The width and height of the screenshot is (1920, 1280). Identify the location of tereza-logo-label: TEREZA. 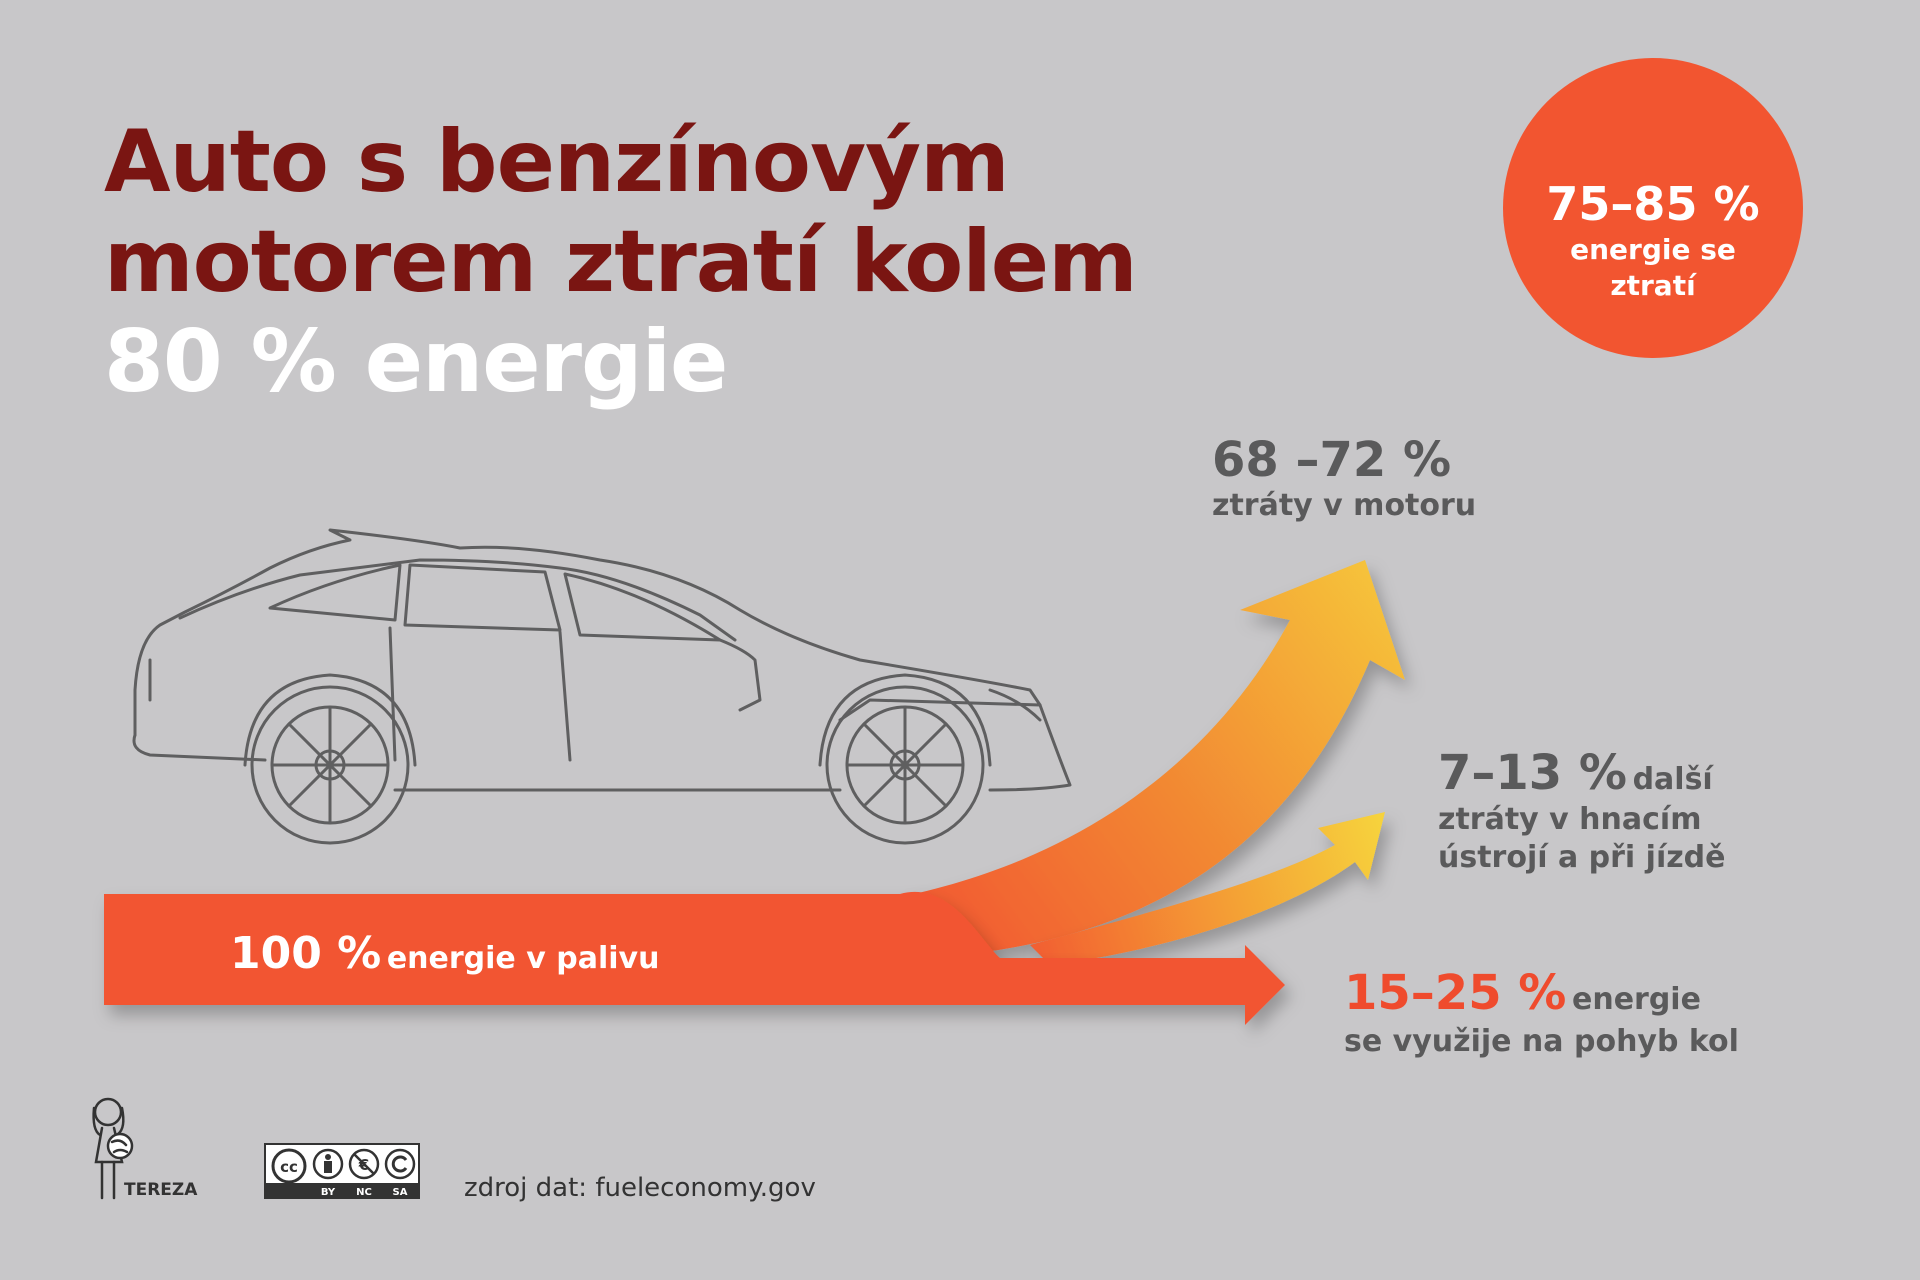
(161, 1190).